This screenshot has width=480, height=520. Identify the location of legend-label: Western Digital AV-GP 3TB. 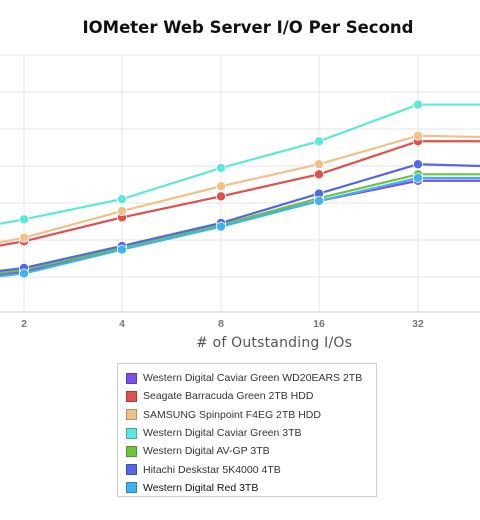
(206, 451).